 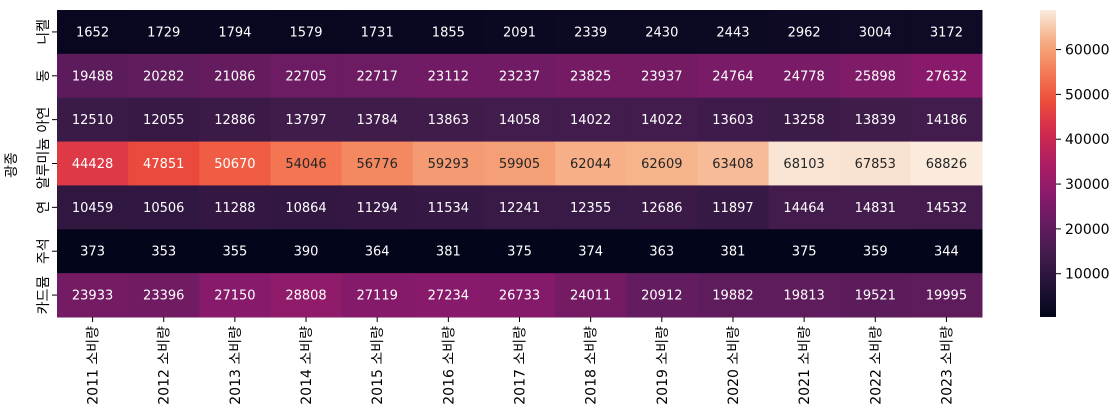 What do you see at coordinates (1087, 230) in the screenshot?
I see `colorbar-tick-label: 20000` at bounding box center [1087, 230].